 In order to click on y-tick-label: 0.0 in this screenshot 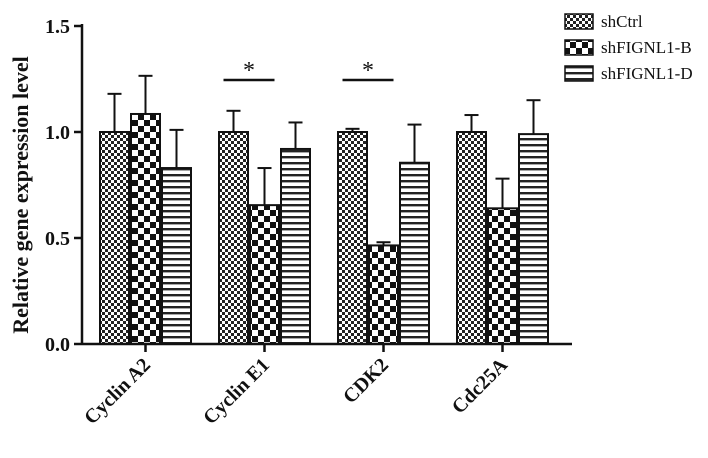, I will do `click(57, 345)`.